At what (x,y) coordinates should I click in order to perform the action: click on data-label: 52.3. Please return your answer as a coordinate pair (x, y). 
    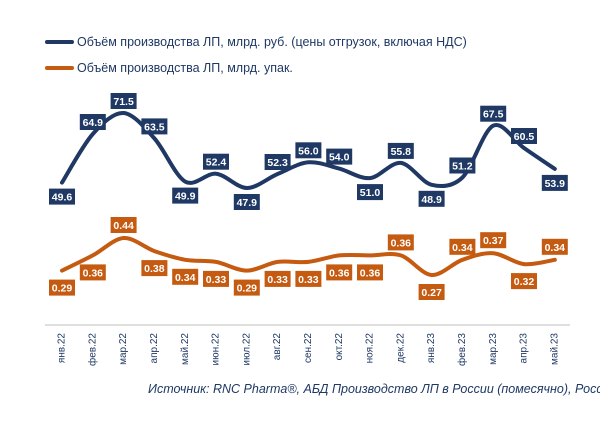
    Looking at the image, I should click on (277, 162).